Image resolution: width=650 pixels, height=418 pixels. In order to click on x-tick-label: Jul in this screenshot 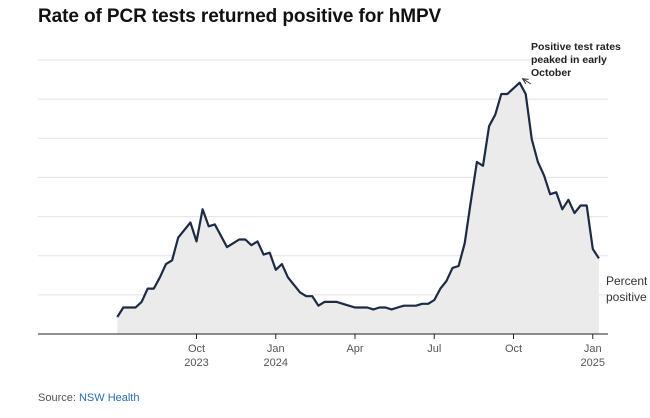, I will do `click(434, 349)`.